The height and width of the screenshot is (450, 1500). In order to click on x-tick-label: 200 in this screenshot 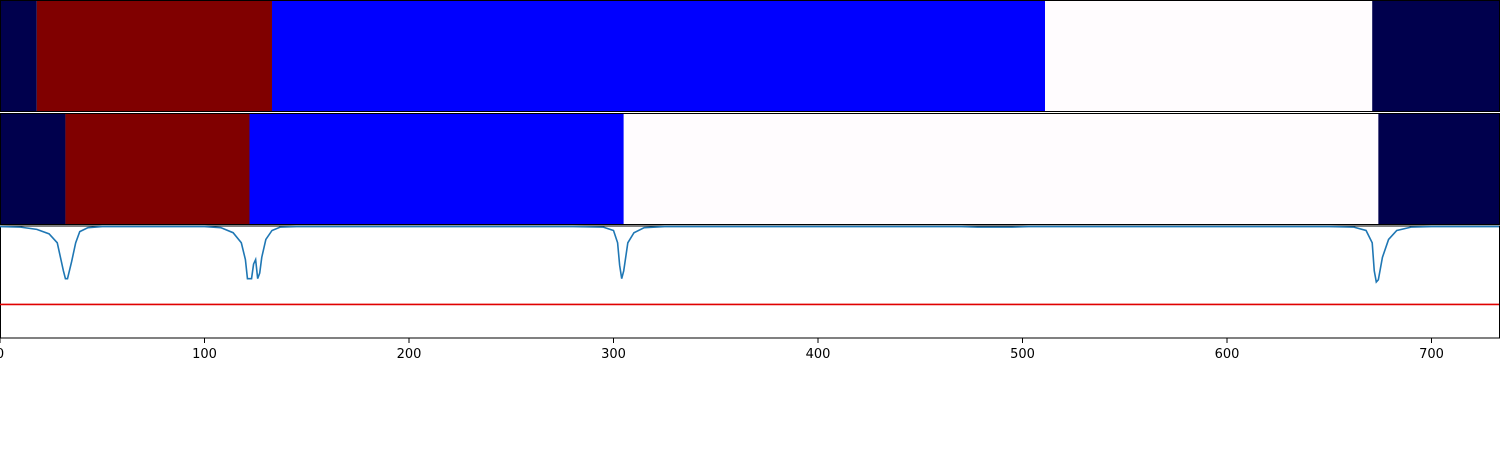, I will do `click(409, 354)`.